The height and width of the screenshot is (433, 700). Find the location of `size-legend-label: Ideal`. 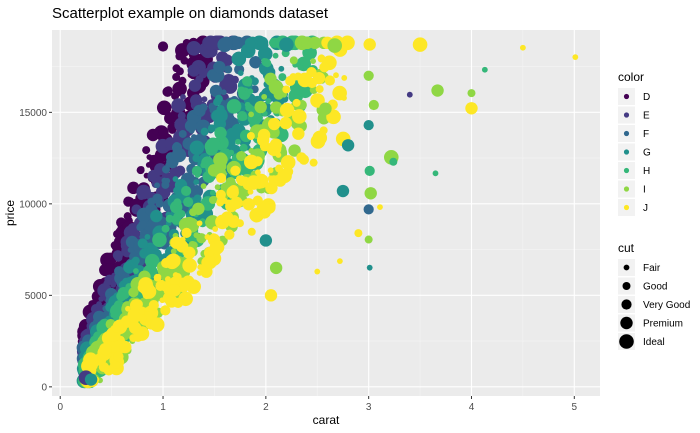

size-legend-label: Ideal is located at coordinates (654, 342).